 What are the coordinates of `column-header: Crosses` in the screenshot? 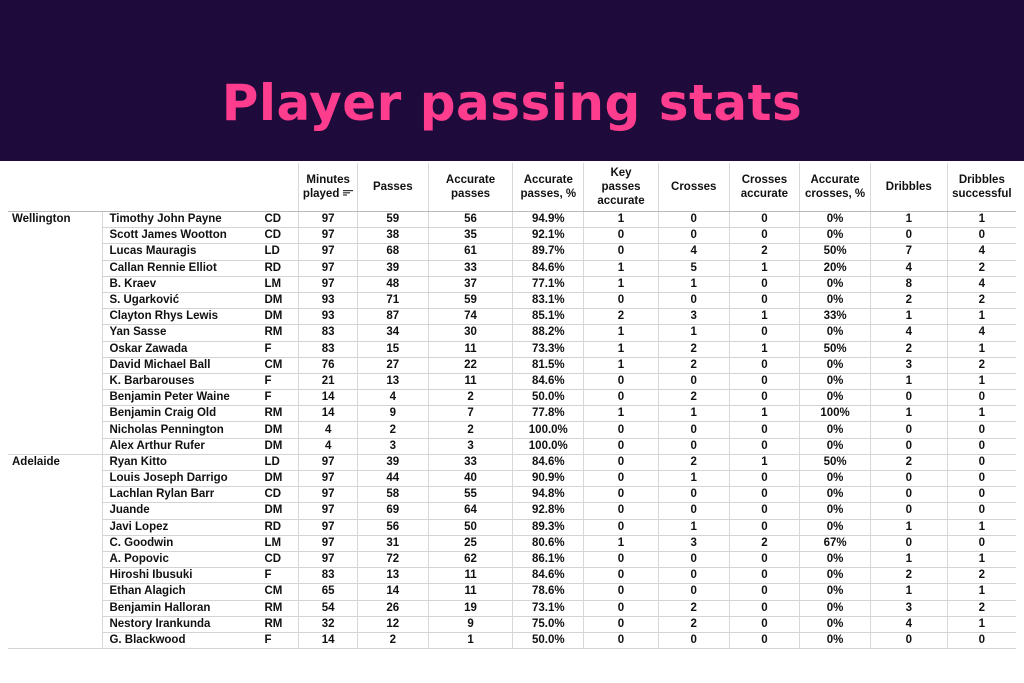 It's located at (693, 187).